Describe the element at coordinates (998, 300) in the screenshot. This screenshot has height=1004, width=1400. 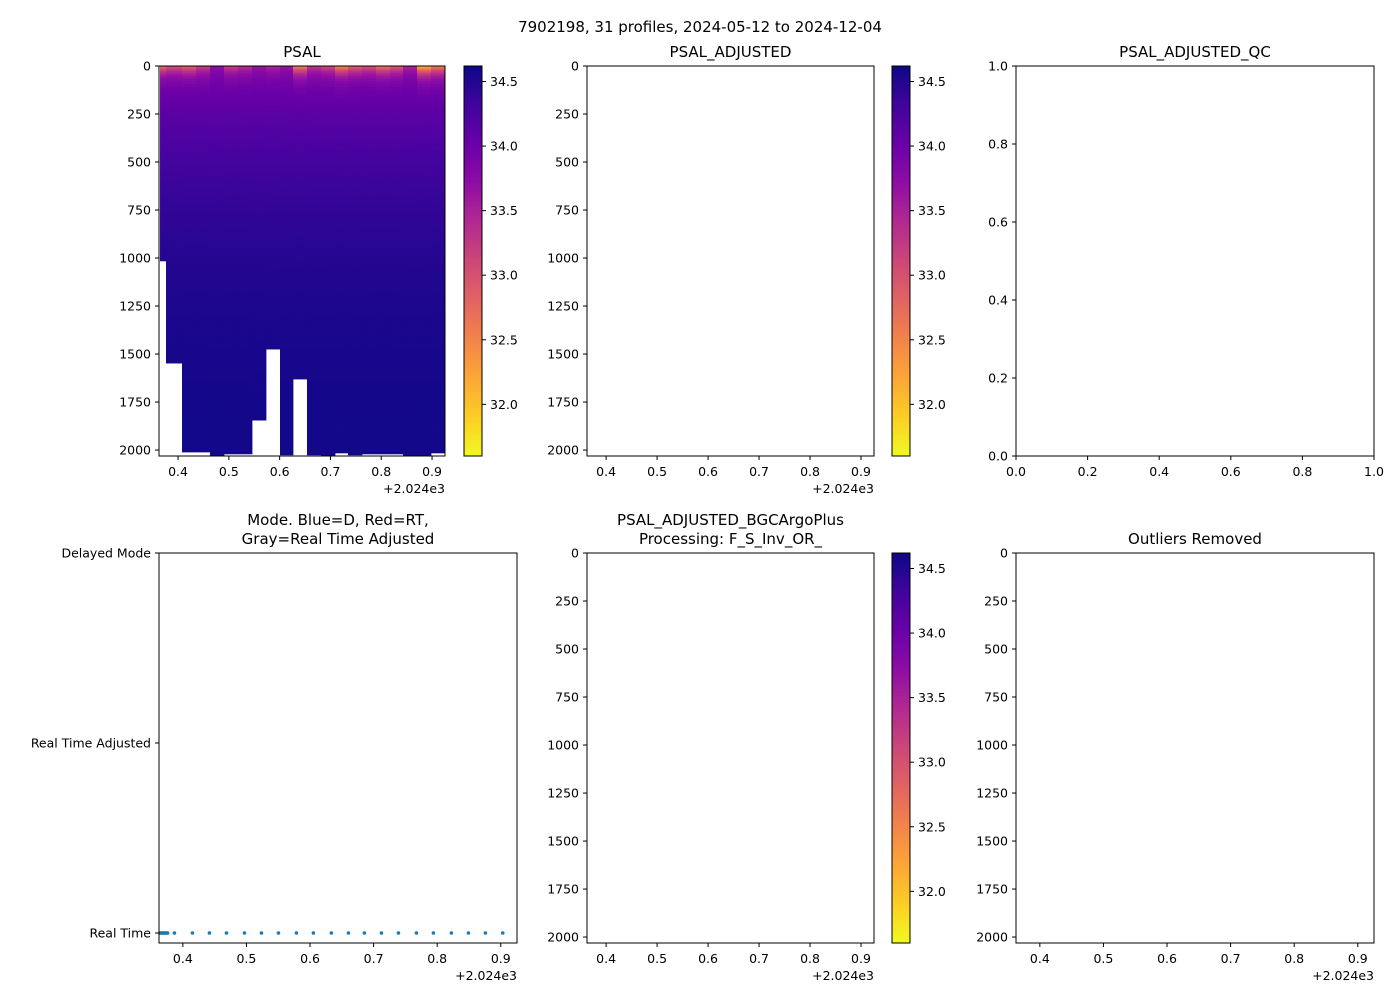
I see `y-tick-label: 0.4` at that location.